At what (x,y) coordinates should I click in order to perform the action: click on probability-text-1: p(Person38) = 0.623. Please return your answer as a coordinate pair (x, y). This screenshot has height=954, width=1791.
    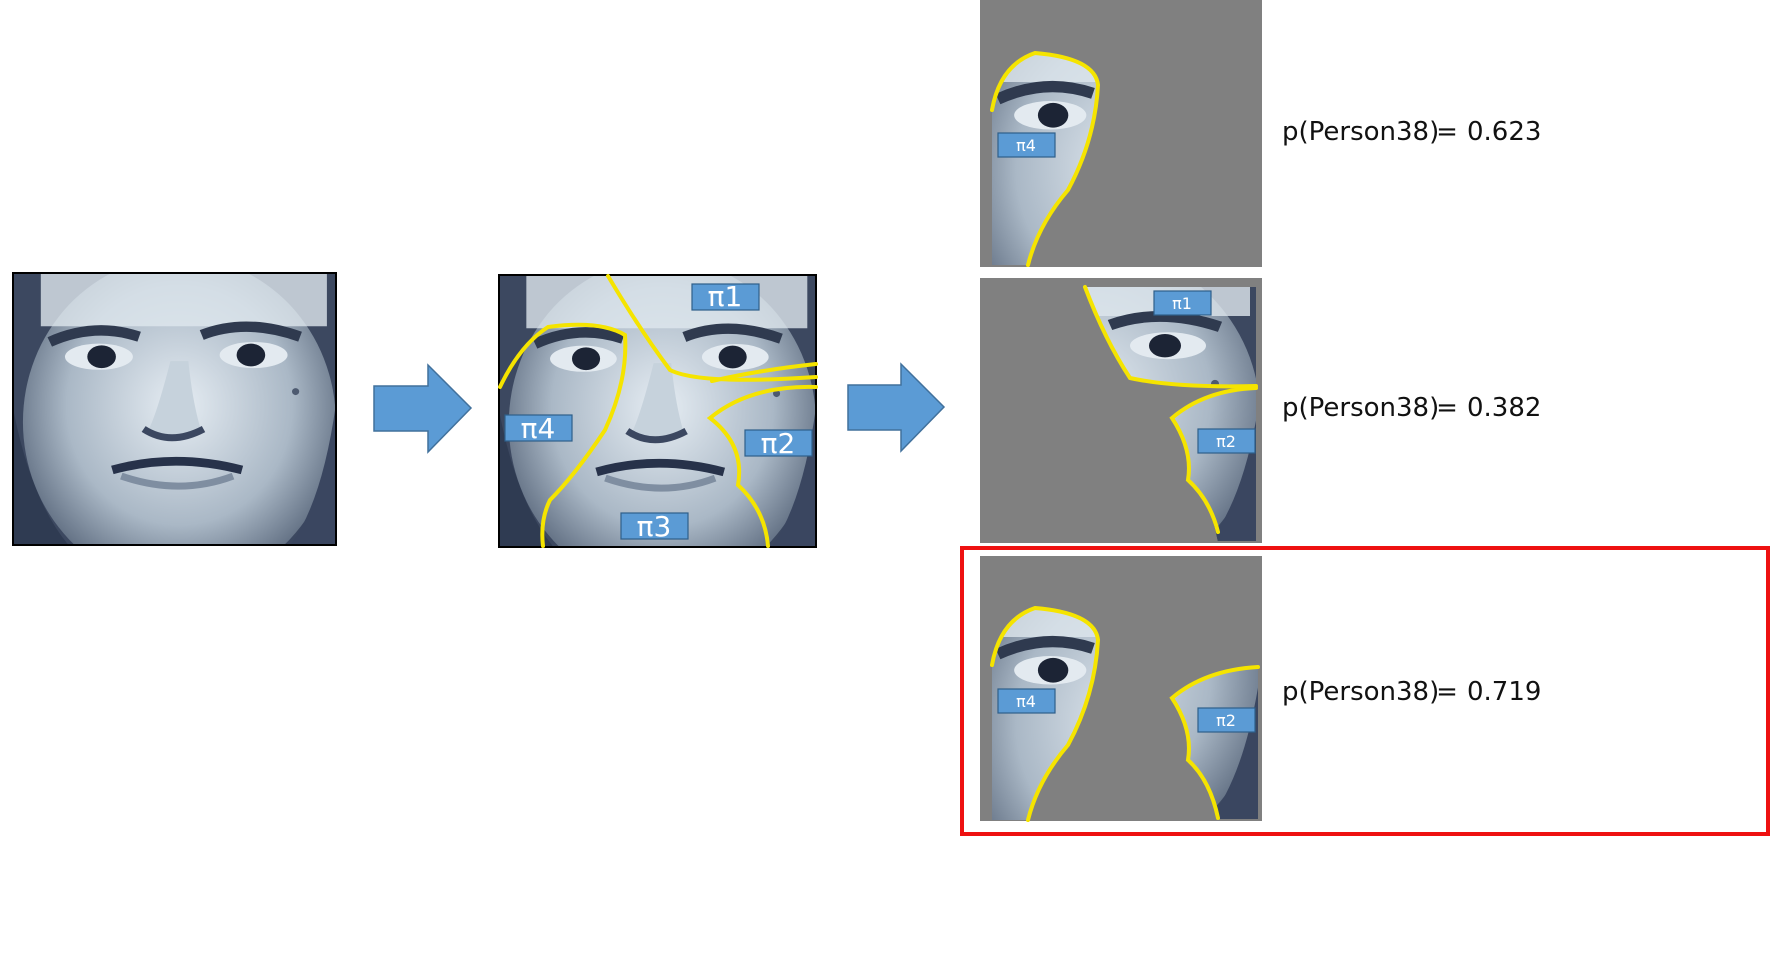
    Looking at the image, I should click on (1411, 132).